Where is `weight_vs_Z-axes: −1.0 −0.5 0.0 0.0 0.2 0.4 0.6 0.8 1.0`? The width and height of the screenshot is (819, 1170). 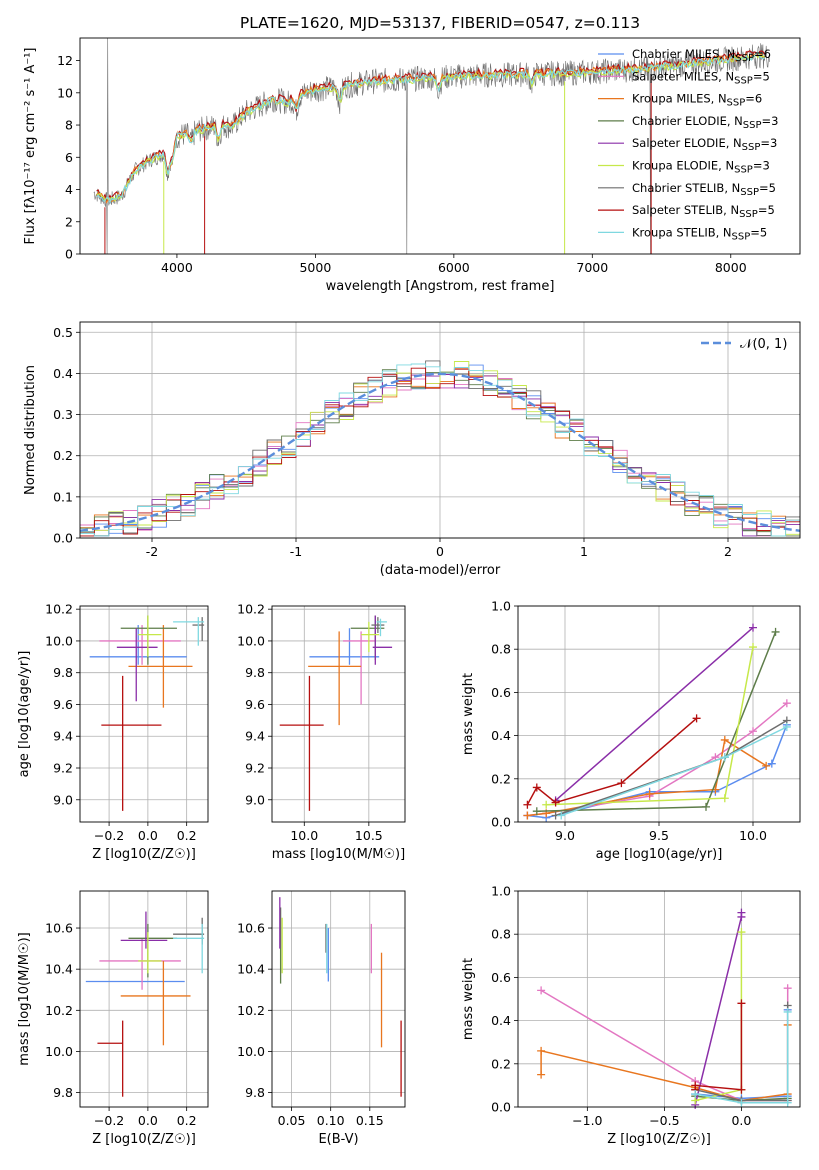
weight_vs_Z-axes: −1.0 −0.5 0.0 0.0 0.2 0.4 0.6 0.8 1.0 is located at coordinates (645, 1006).